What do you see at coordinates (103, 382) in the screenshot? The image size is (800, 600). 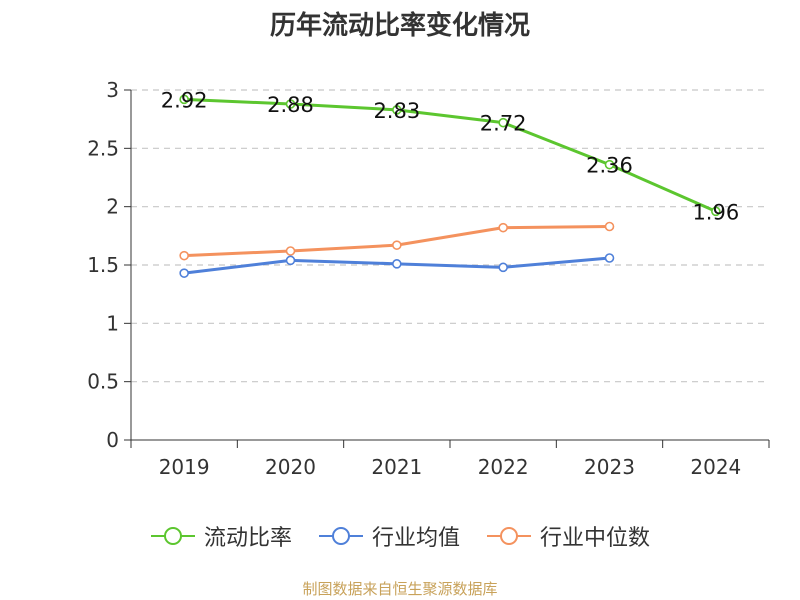 I see `y-tick-label: 0.5` at bounding box center [103, 382].